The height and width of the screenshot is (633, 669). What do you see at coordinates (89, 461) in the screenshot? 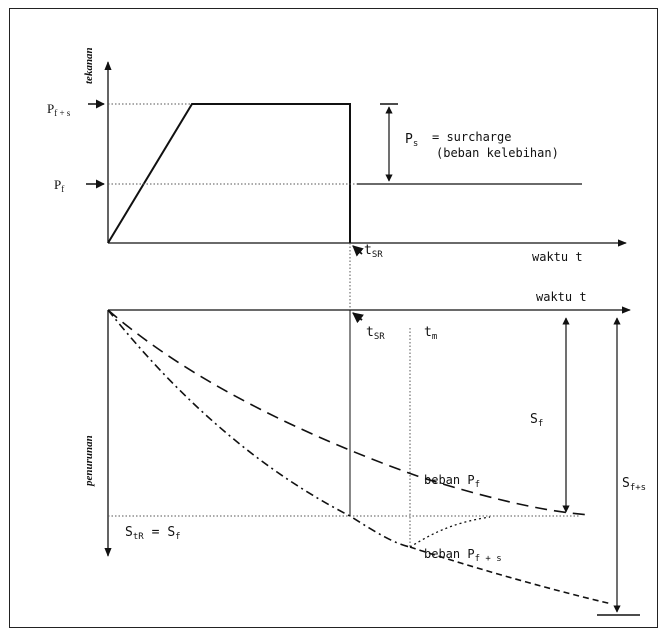
I see `penurunan-axis-label: penurunan` at bounding box center [89, 461].